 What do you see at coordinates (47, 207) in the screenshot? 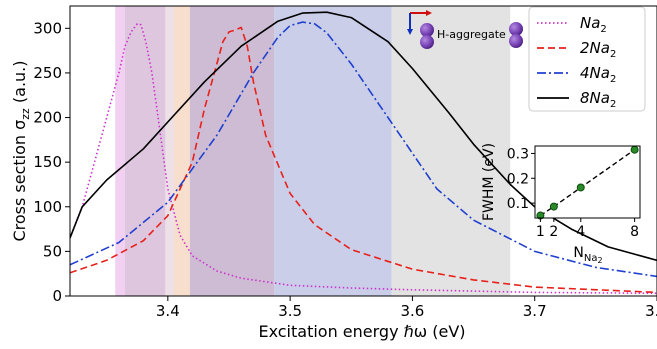
I see `y-tick-label: 100` at bounding box center [47, 207].